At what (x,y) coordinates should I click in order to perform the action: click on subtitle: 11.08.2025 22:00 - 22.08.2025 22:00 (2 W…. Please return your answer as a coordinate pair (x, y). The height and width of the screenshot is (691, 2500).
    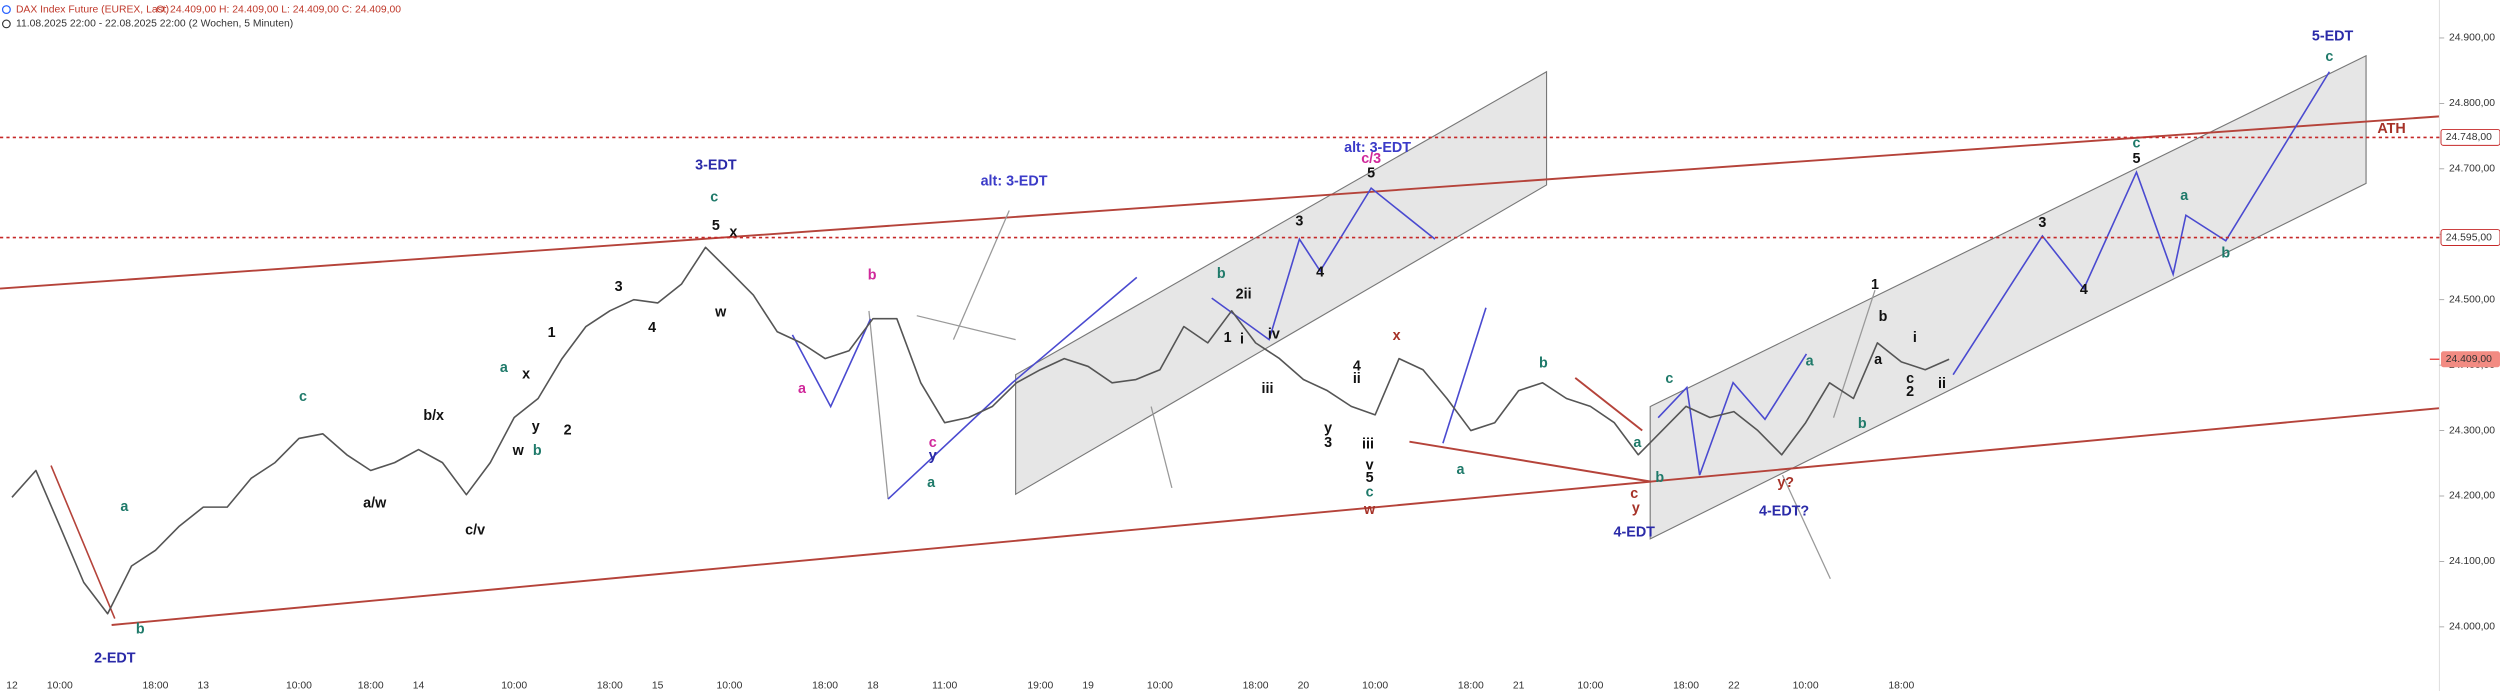
    Looking at the image, I should click on (154, 24).